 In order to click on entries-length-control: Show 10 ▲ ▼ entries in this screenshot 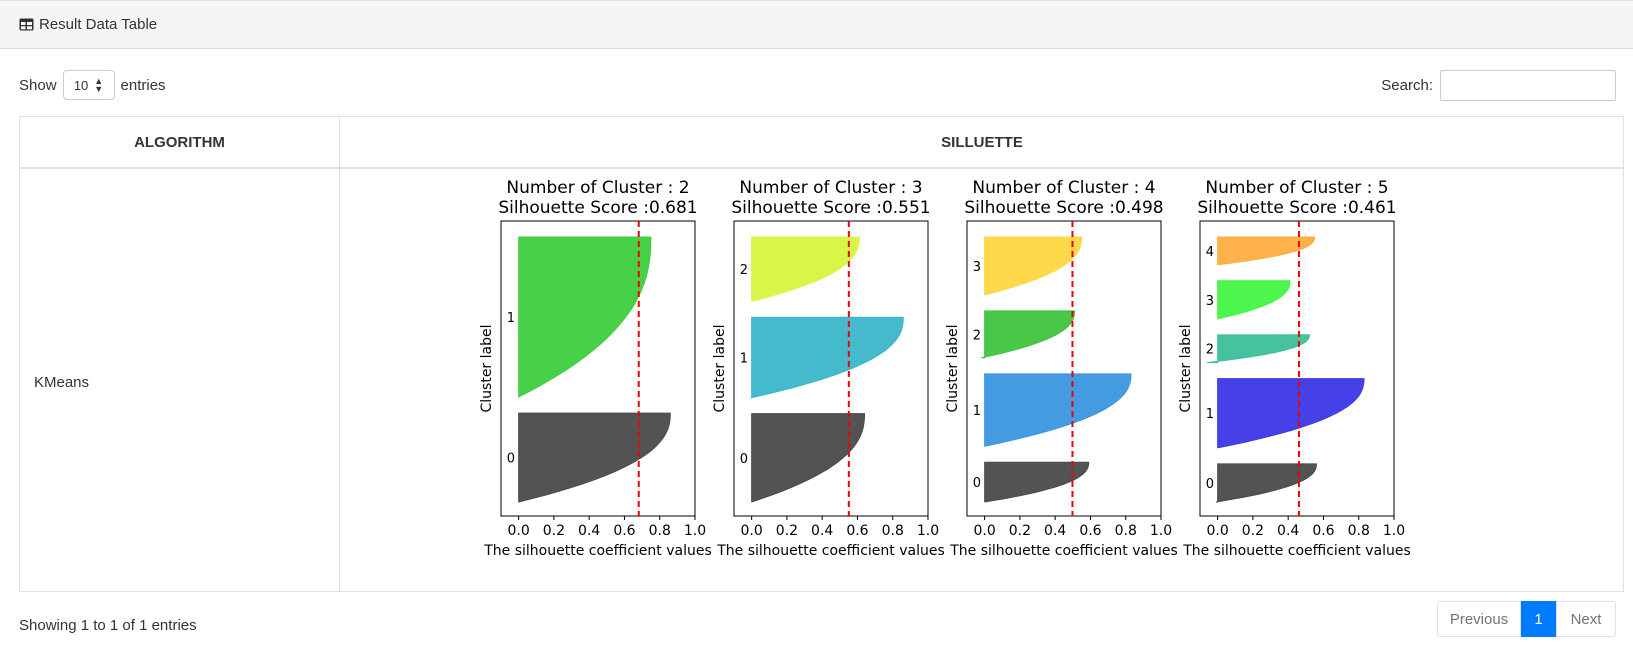, I will do `click(92, 85)`.